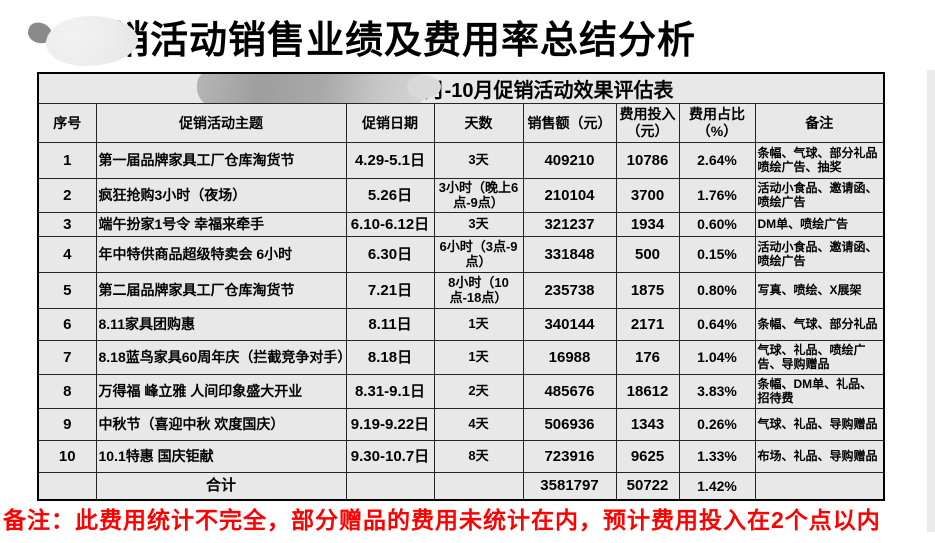 The image size is (935, 543). What do you see at coordinates (569, 123) in the screenshot?
I see `column-header-4: 销售额（元）` at bounding box center [569, 123].